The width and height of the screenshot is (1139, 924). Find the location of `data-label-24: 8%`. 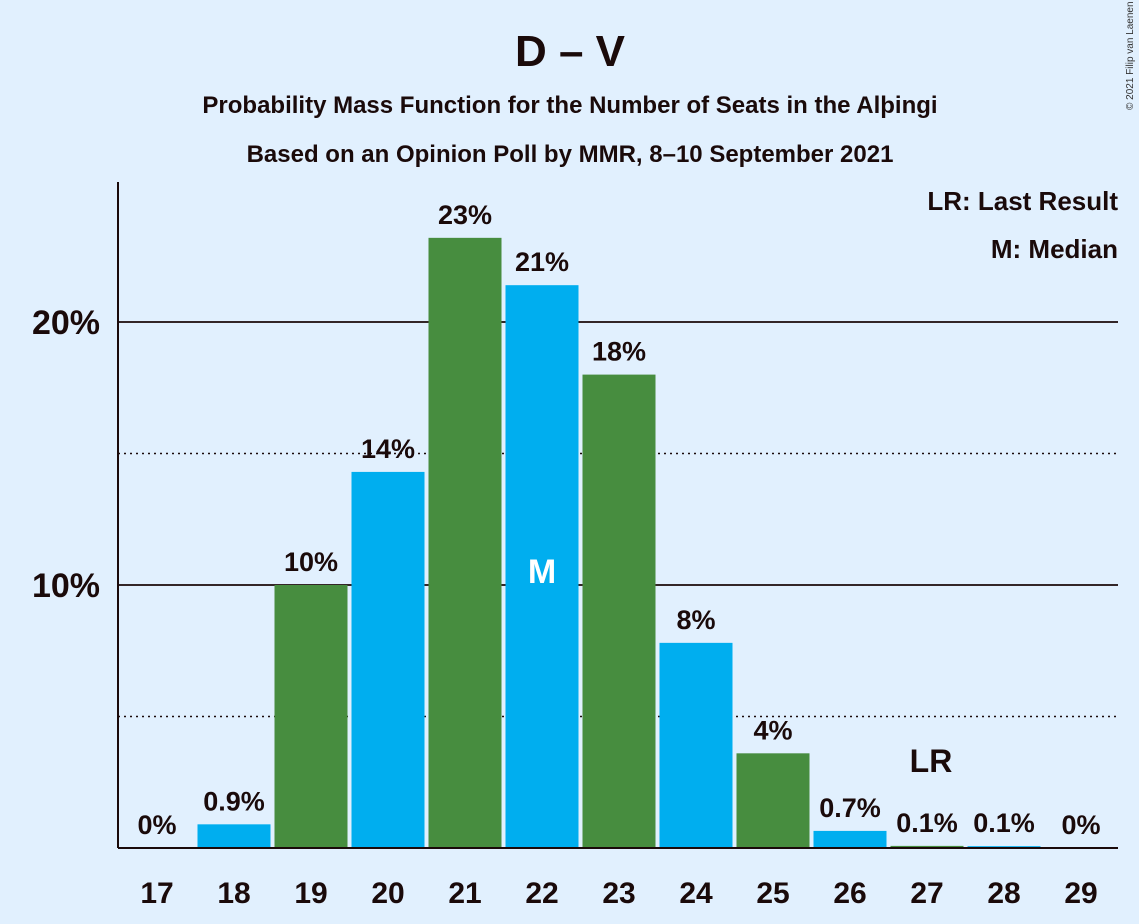

data-label-24: 8% is located at coordinates (695, 620).